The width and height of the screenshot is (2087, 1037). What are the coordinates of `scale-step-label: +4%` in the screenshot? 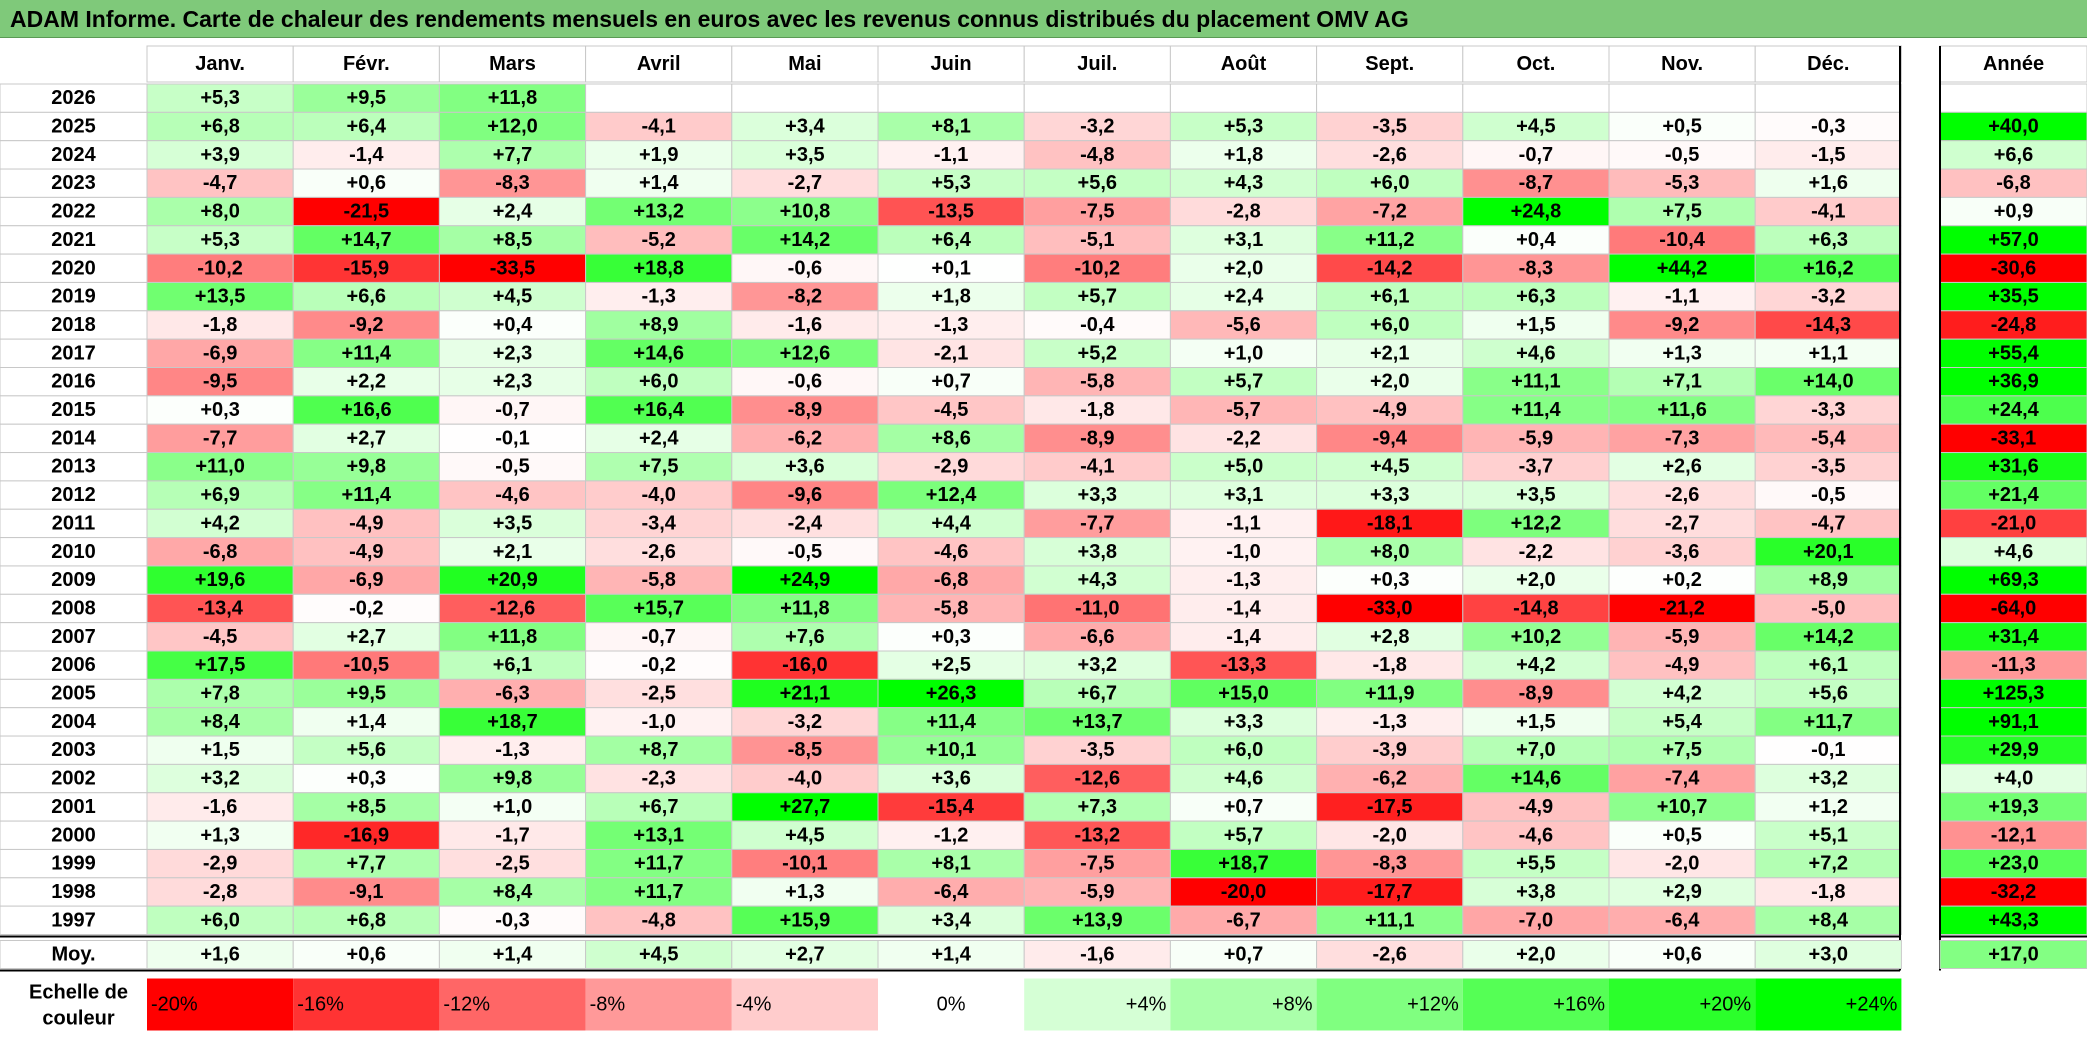 It's located at (1146, 1005).